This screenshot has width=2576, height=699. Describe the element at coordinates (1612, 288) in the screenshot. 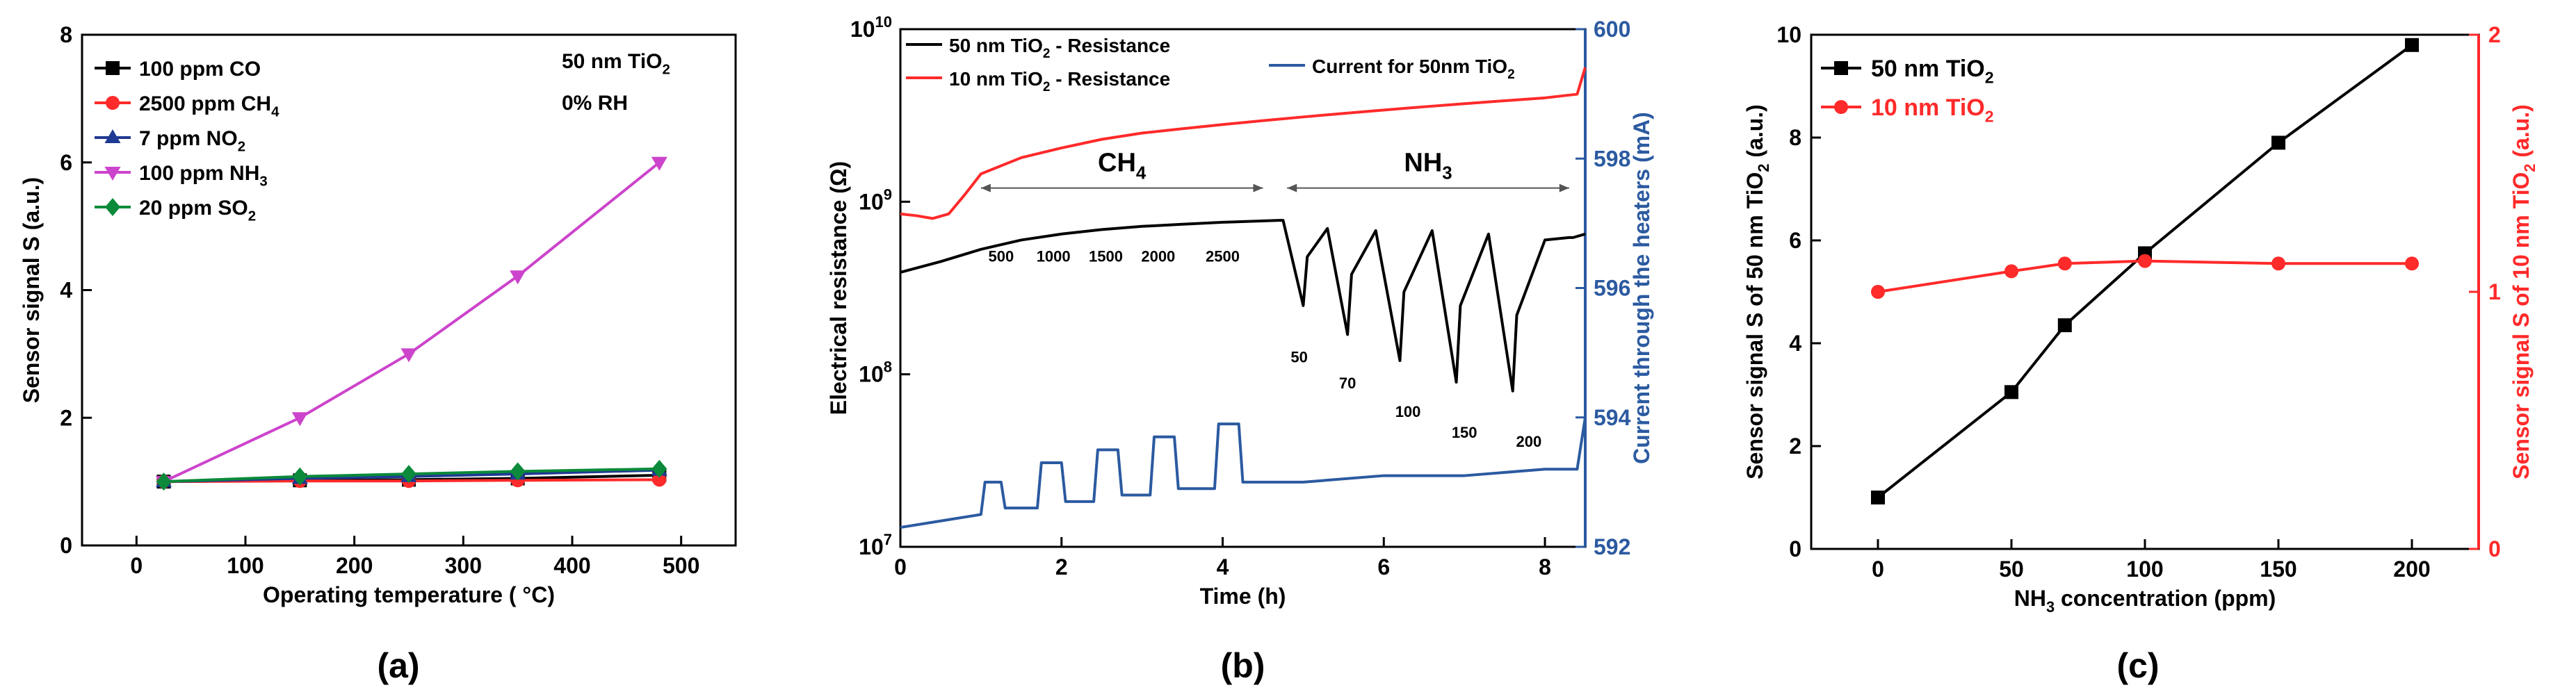

I see `y2-tick-label: 596` at that location.